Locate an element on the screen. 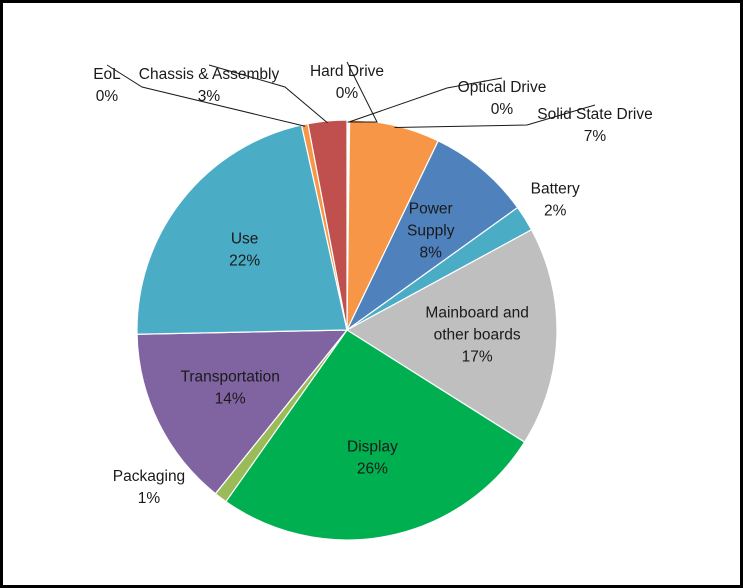 This screenshot has width=743, height=588. slice-chassis-assembly is located at coordinates (327, 225).